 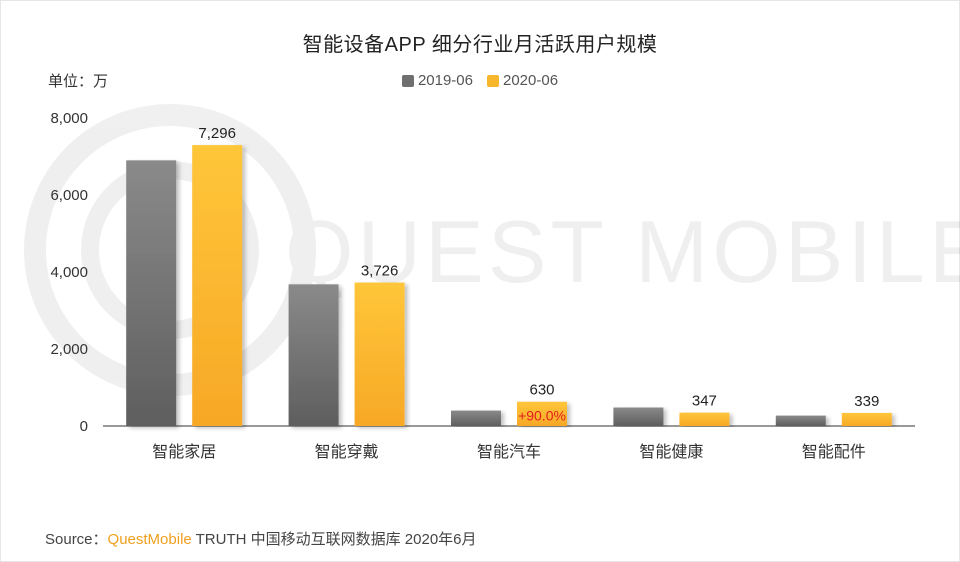 What do you see at coordinates (217, 133) in the screenshot?
I see `data-label: 7,296` at bounding box center [217, 133].